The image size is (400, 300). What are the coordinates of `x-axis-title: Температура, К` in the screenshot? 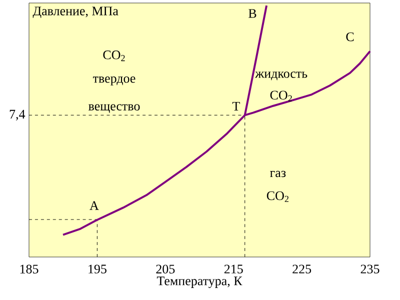 It's located at (199, 282).